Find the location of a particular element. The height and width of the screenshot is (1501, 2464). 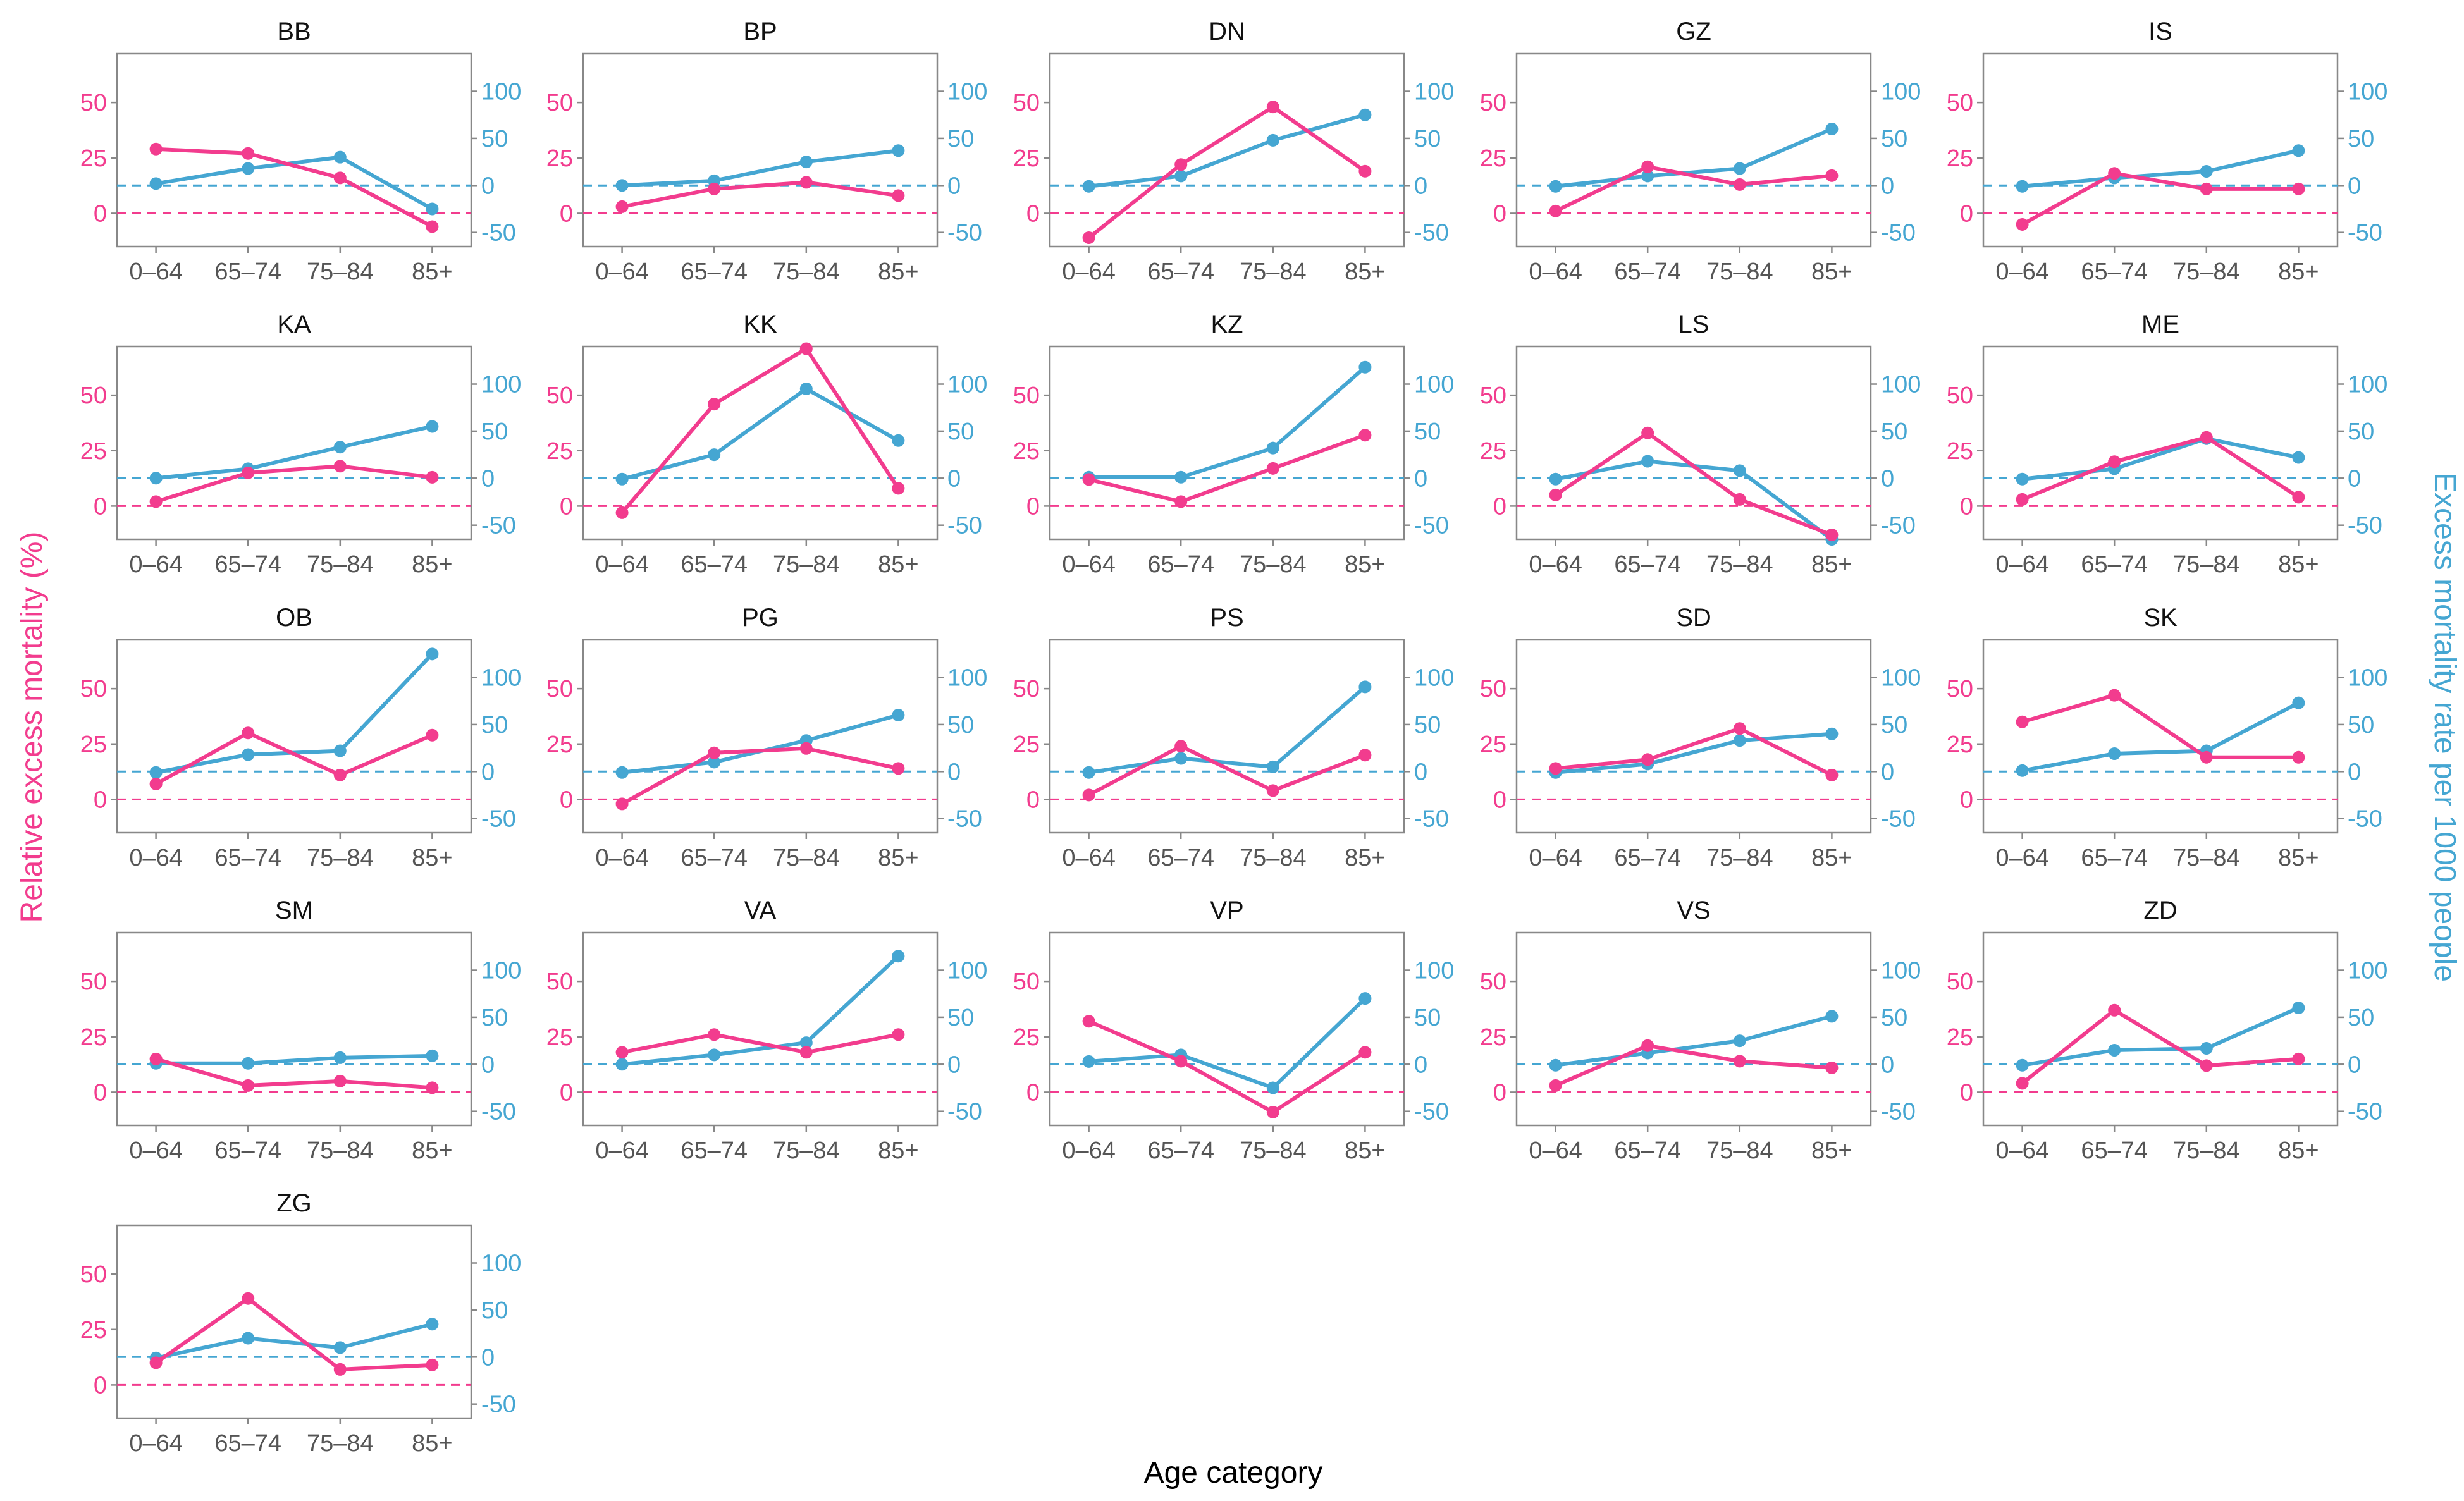

panel-bp: BP 0 25 50 -50 0 50 100 0–64 65–74 75–84 85+ is located at coordinates (767, 151).